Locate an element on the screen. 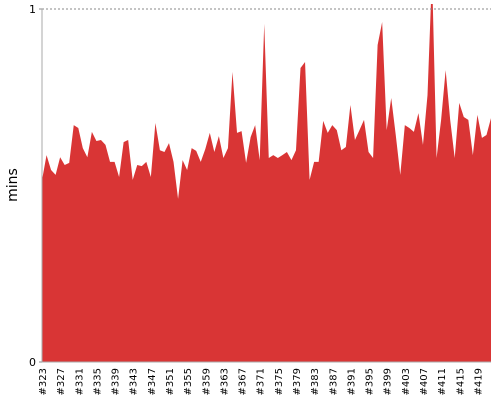  x-tick-label: #331 is located at coordinates (79, 381).